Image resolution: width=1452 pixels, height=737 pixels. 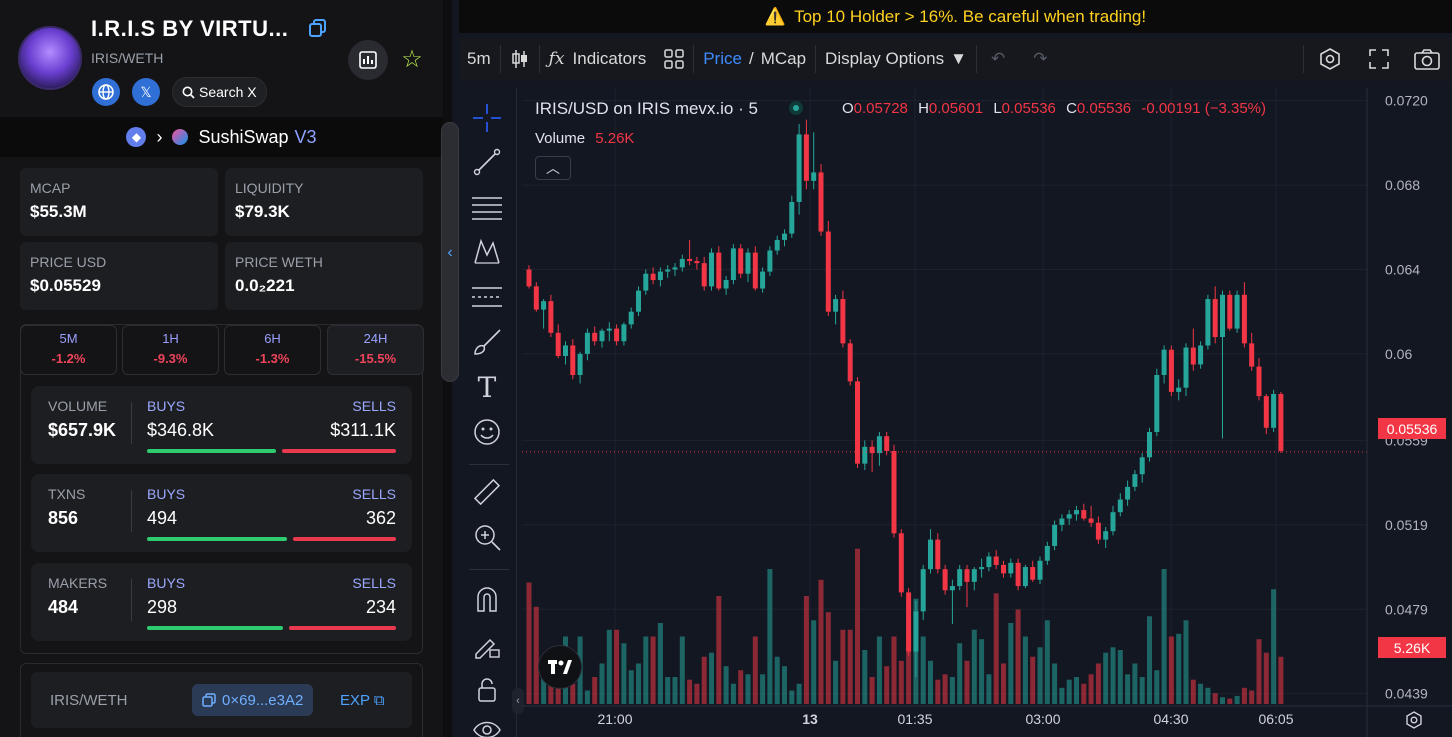 I want to click on price-tick-label: 0.06, so click(x=1398, y=354).